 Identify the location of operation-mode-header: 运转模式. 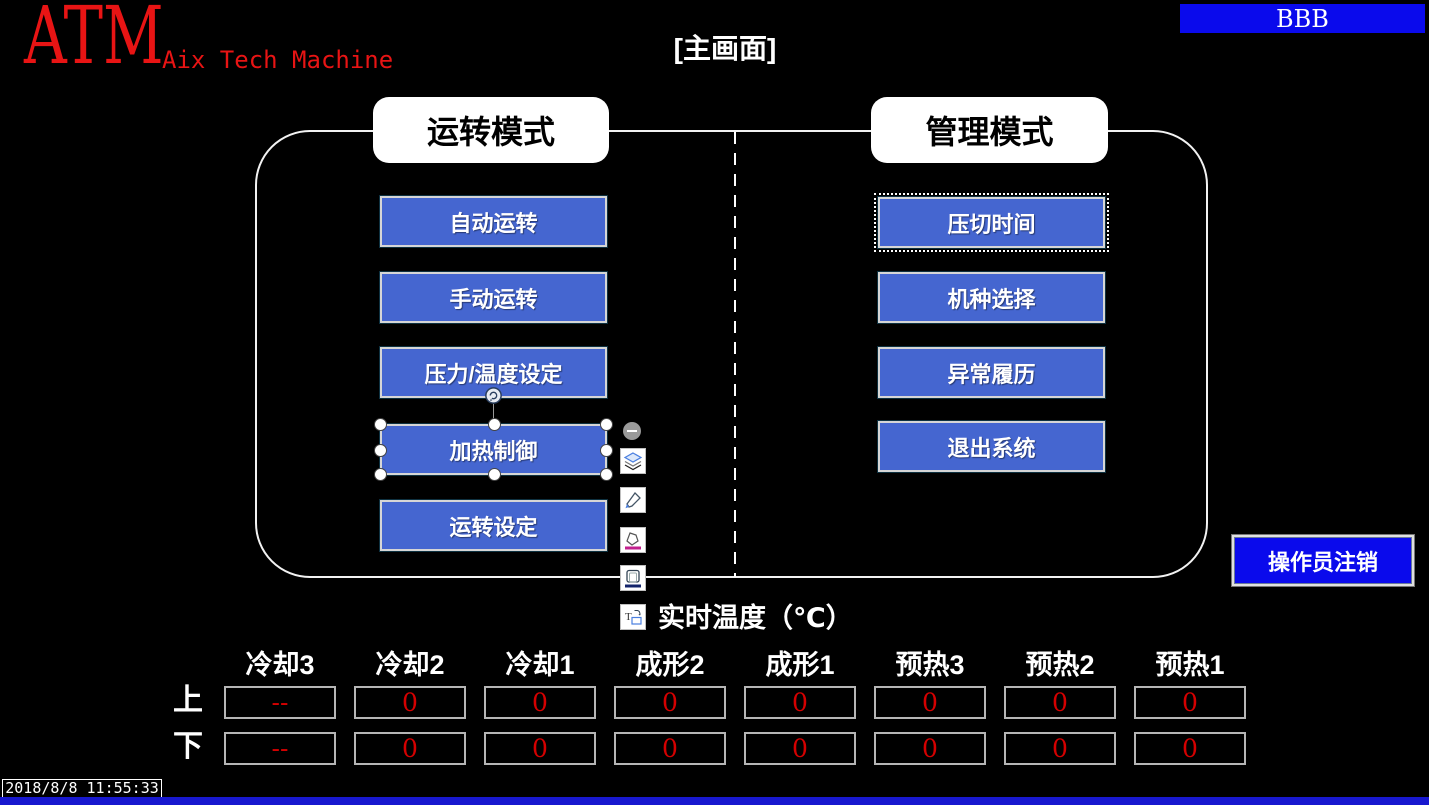
(491, 130).